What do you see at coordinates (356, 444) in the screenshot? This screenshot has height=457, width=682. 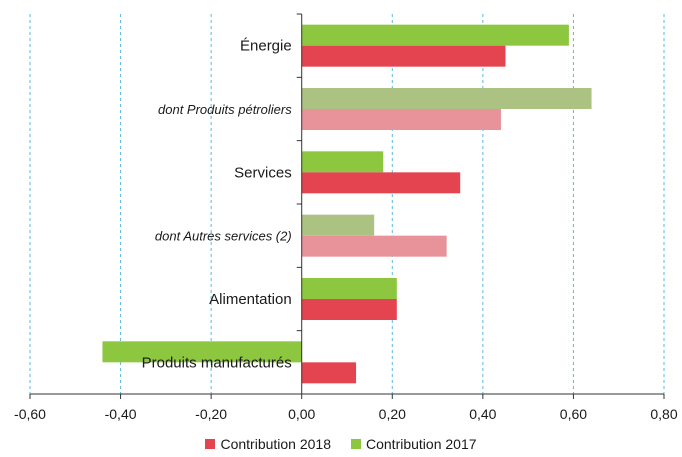 I see `legend-swatch-2017` at bounding box center [356, 444].